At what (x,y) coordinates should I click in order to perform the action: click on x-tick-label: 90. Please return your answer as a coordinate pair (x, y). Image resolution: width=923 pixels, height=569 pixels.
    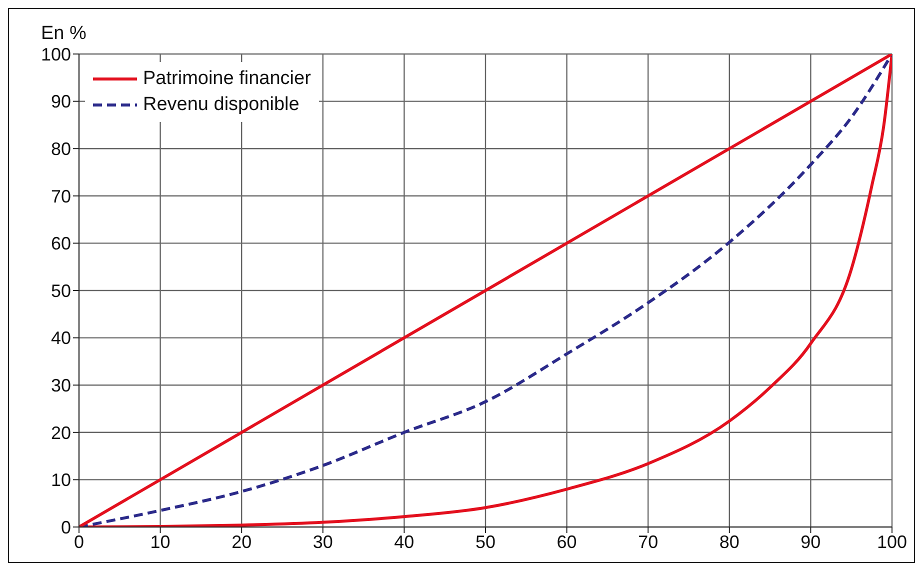
    Looking at the image, I should click on (810, 542).